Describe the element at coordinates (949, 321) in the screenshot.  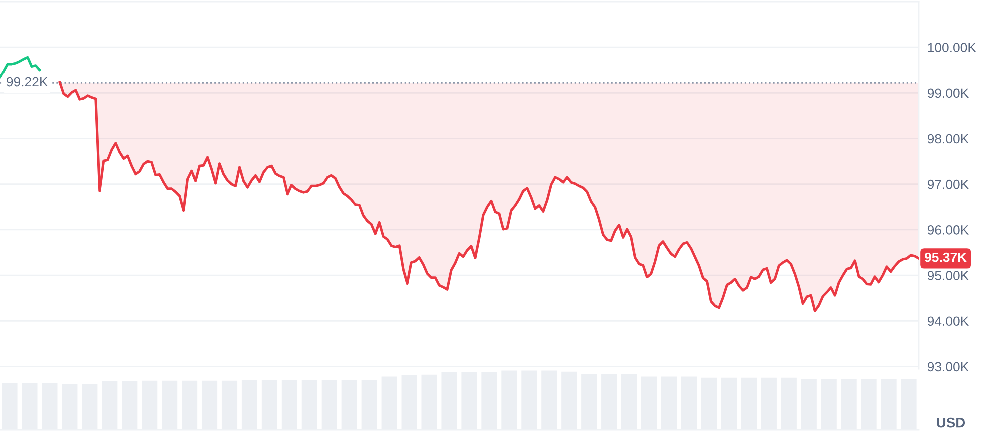
I see `y-tick-label: 94.00K` at that location.